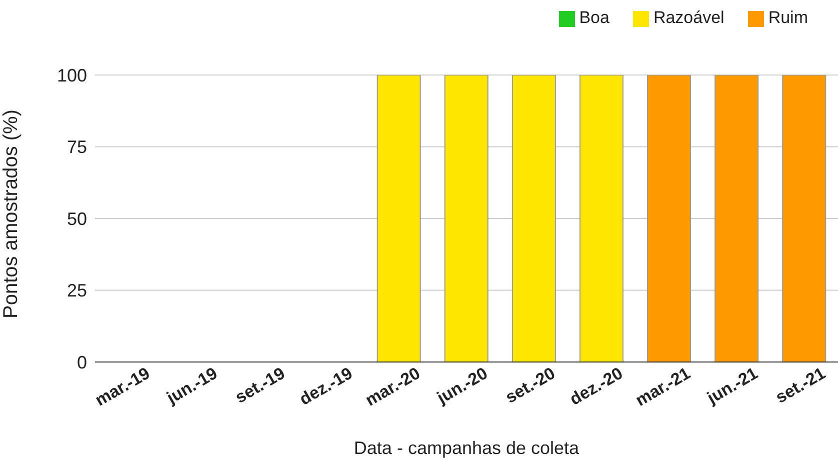 The image size is (838, 472). Describe the element at coordinates (688, 17) in the screenshot. I see `legend-label: Razoável` at that location.